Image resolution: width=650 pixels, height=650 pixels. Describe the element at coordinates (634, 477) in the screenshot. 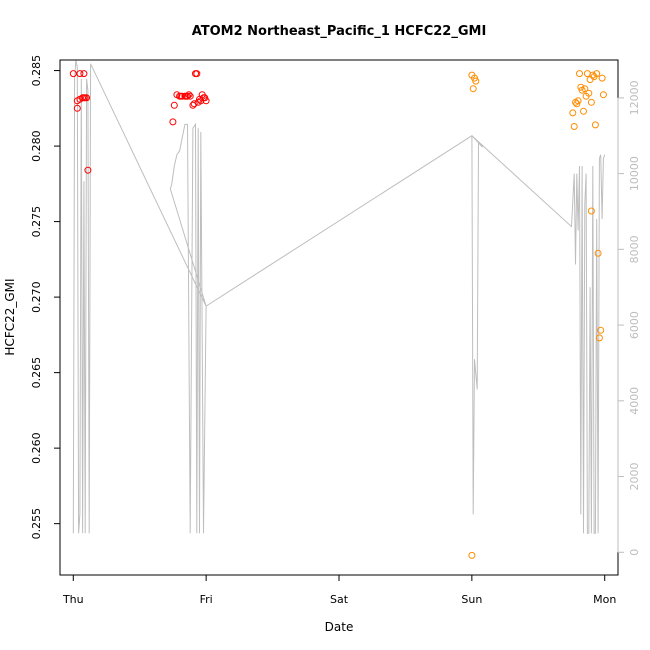

I see `y2-tick-label: 2000` at that location.